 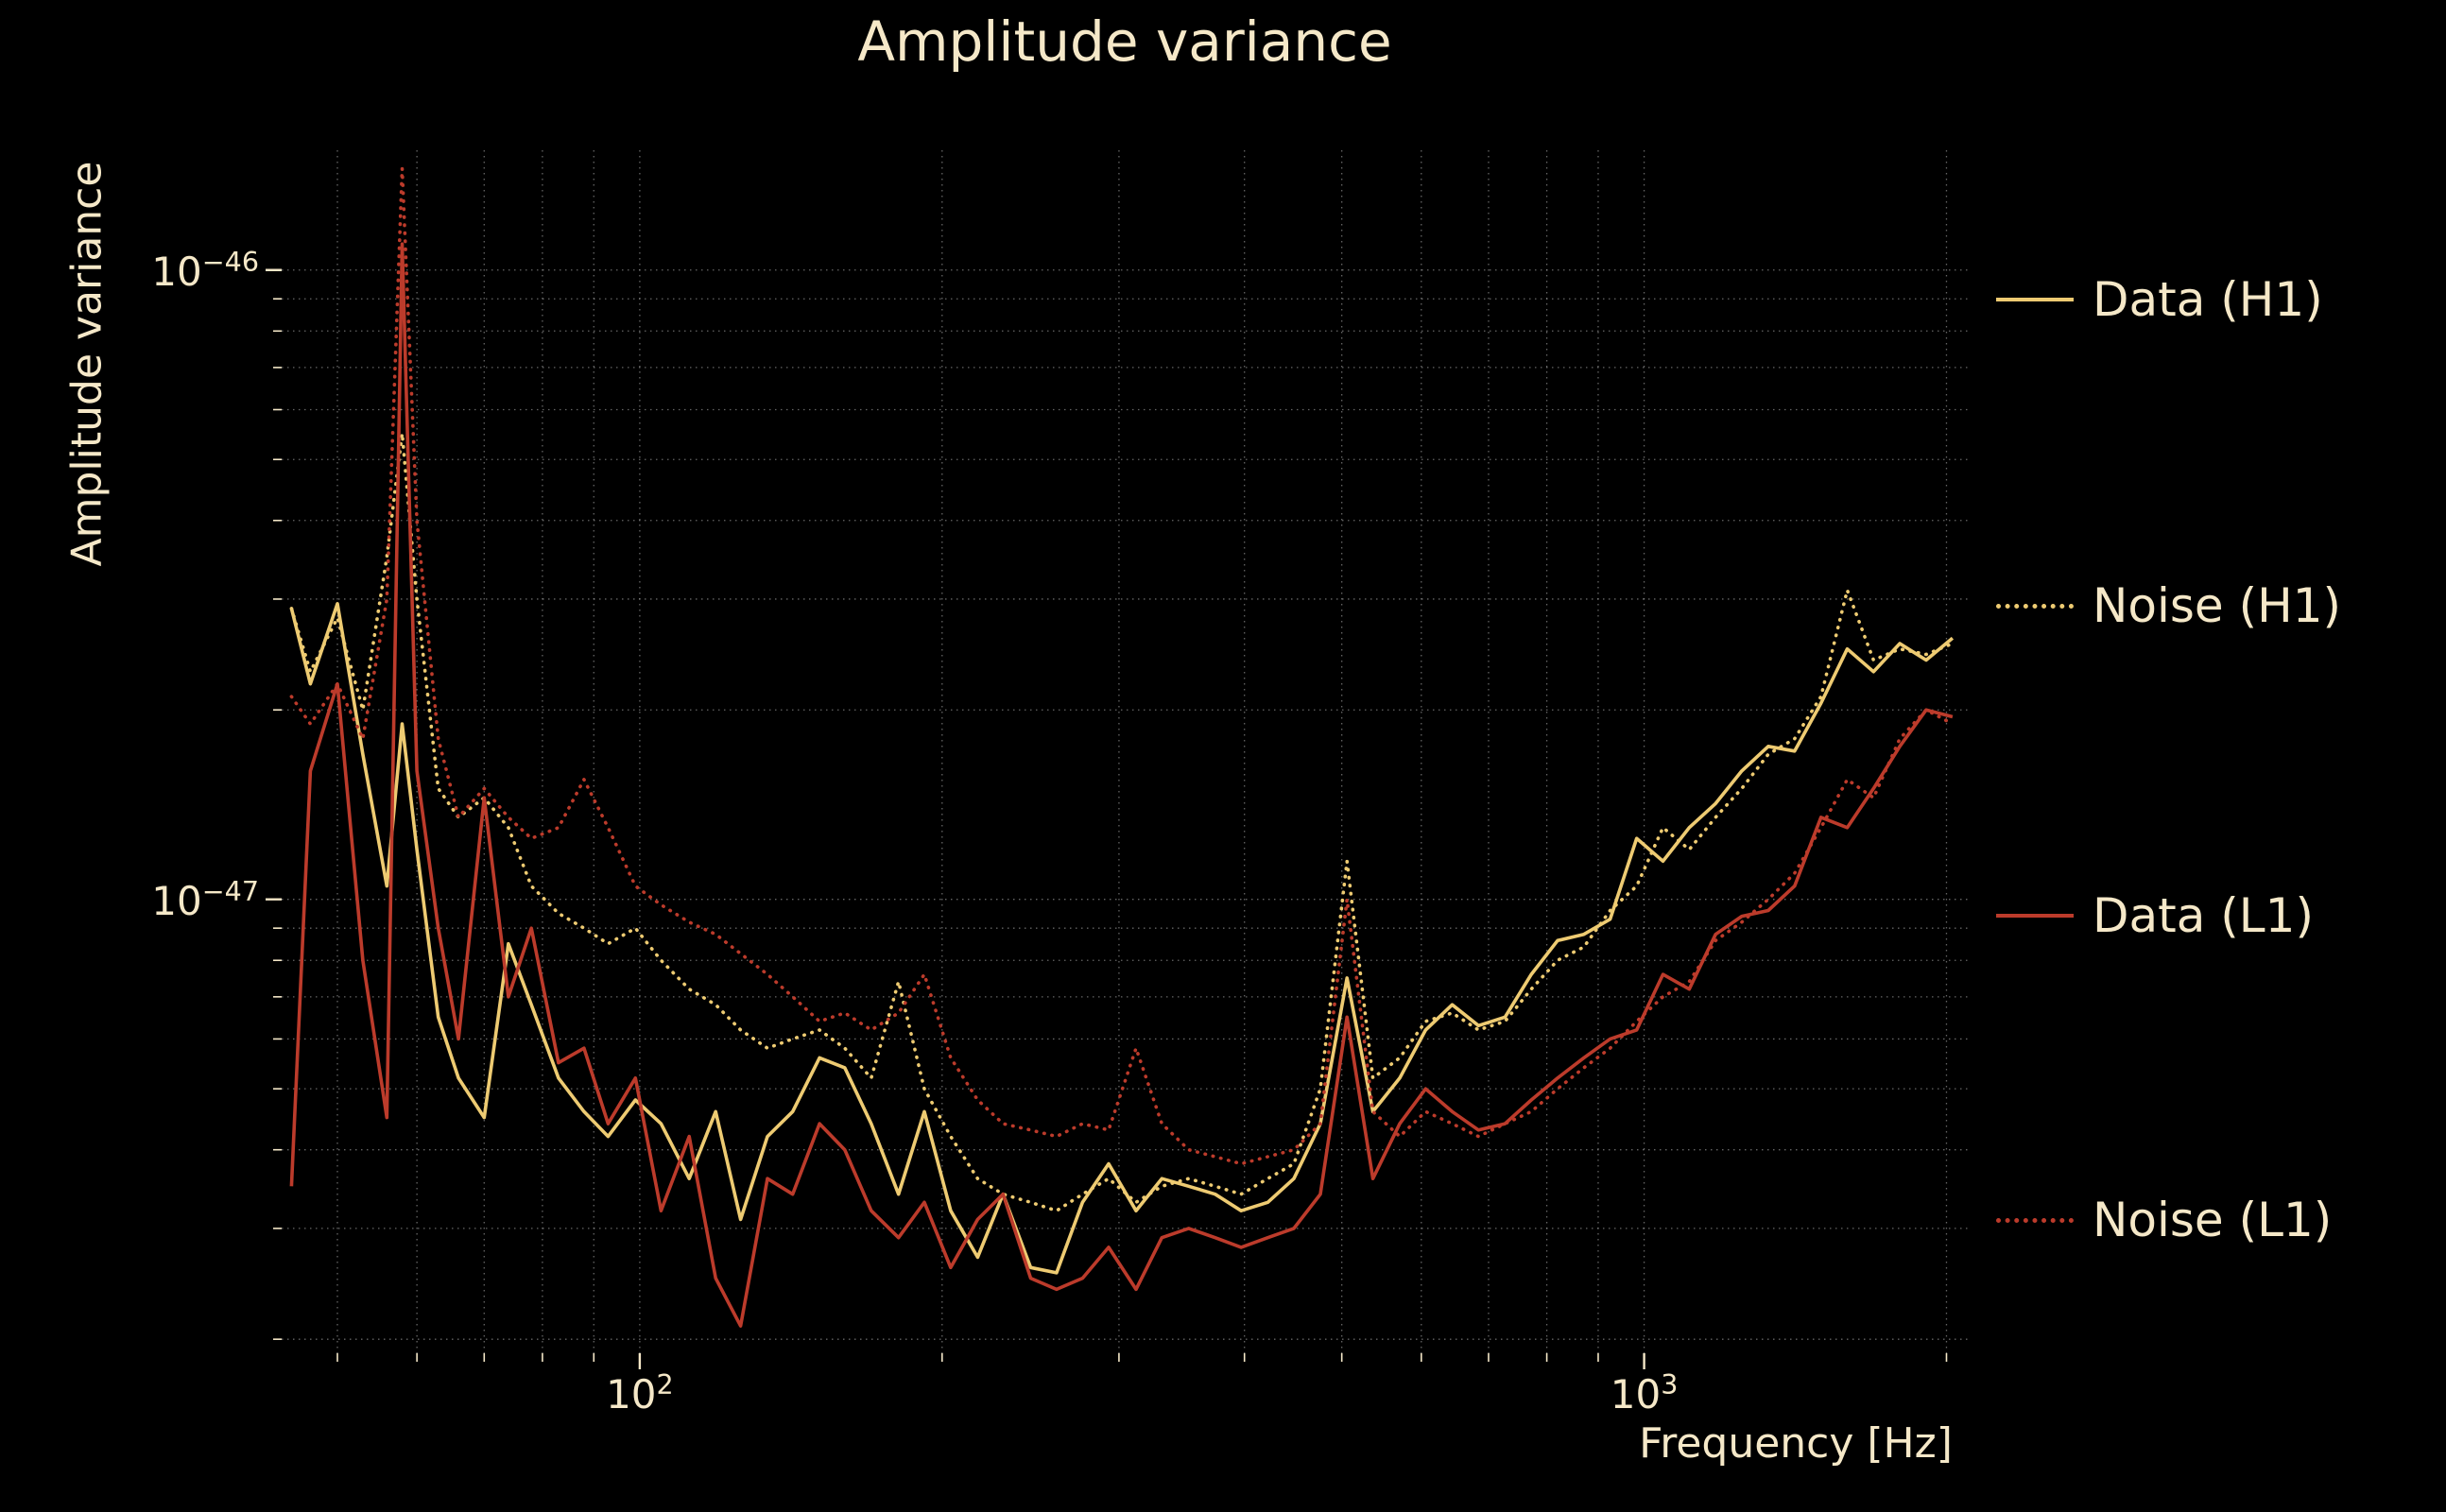 I want to click on legend-entry-noise-l1: Noise (L1), so click(x=2164, y=1220).